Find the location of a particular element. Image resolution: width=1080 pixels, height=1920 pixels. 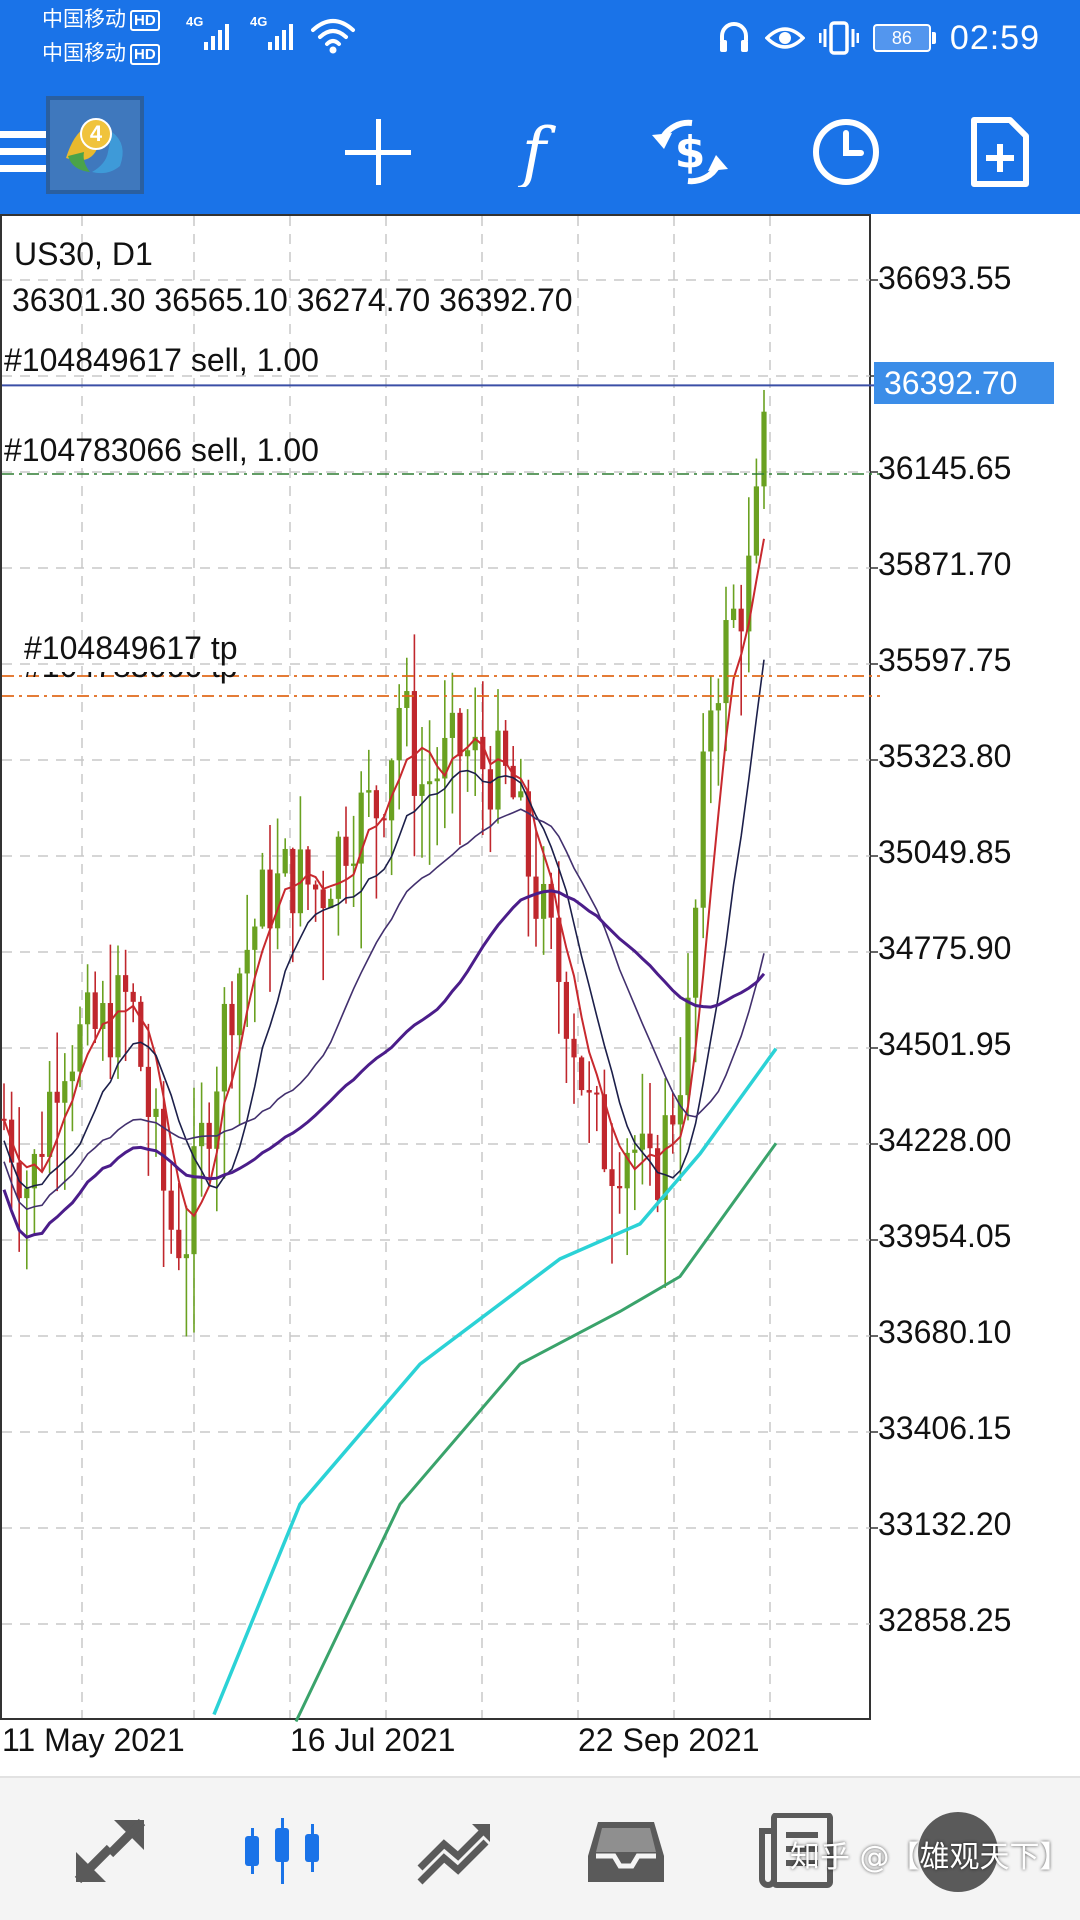

status-right: 86 02:59 is located at coordinates (878, 38).